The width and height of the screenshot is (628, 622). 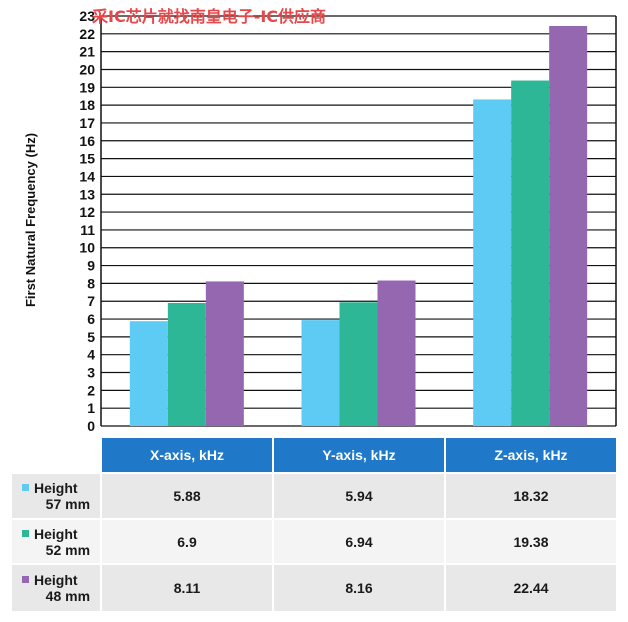 I want to click on y-tick-label: 0, so click(x=91, y=426).